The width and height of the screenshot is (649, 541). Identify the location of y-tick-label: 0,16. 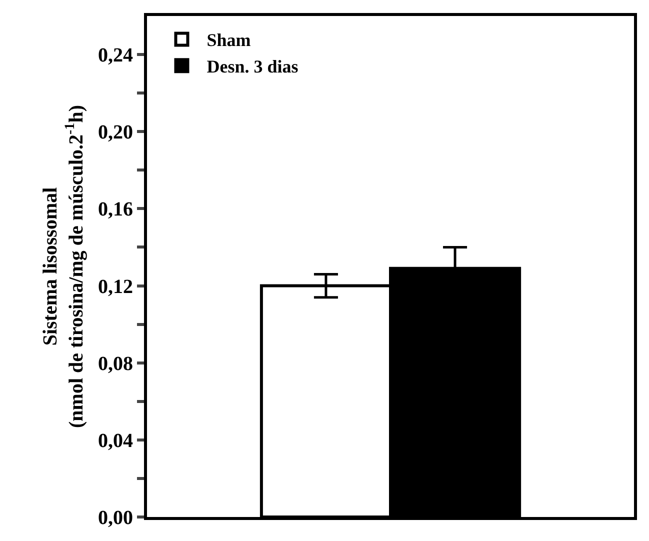
(115, 209).